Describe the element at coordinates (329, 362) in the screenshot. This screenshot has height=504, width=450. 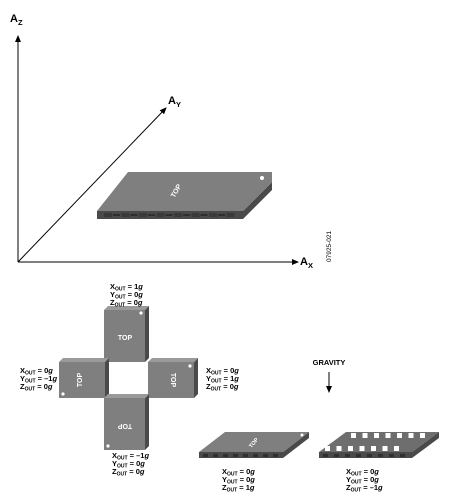
I see `gravity-label: GRAVITY` at that location.